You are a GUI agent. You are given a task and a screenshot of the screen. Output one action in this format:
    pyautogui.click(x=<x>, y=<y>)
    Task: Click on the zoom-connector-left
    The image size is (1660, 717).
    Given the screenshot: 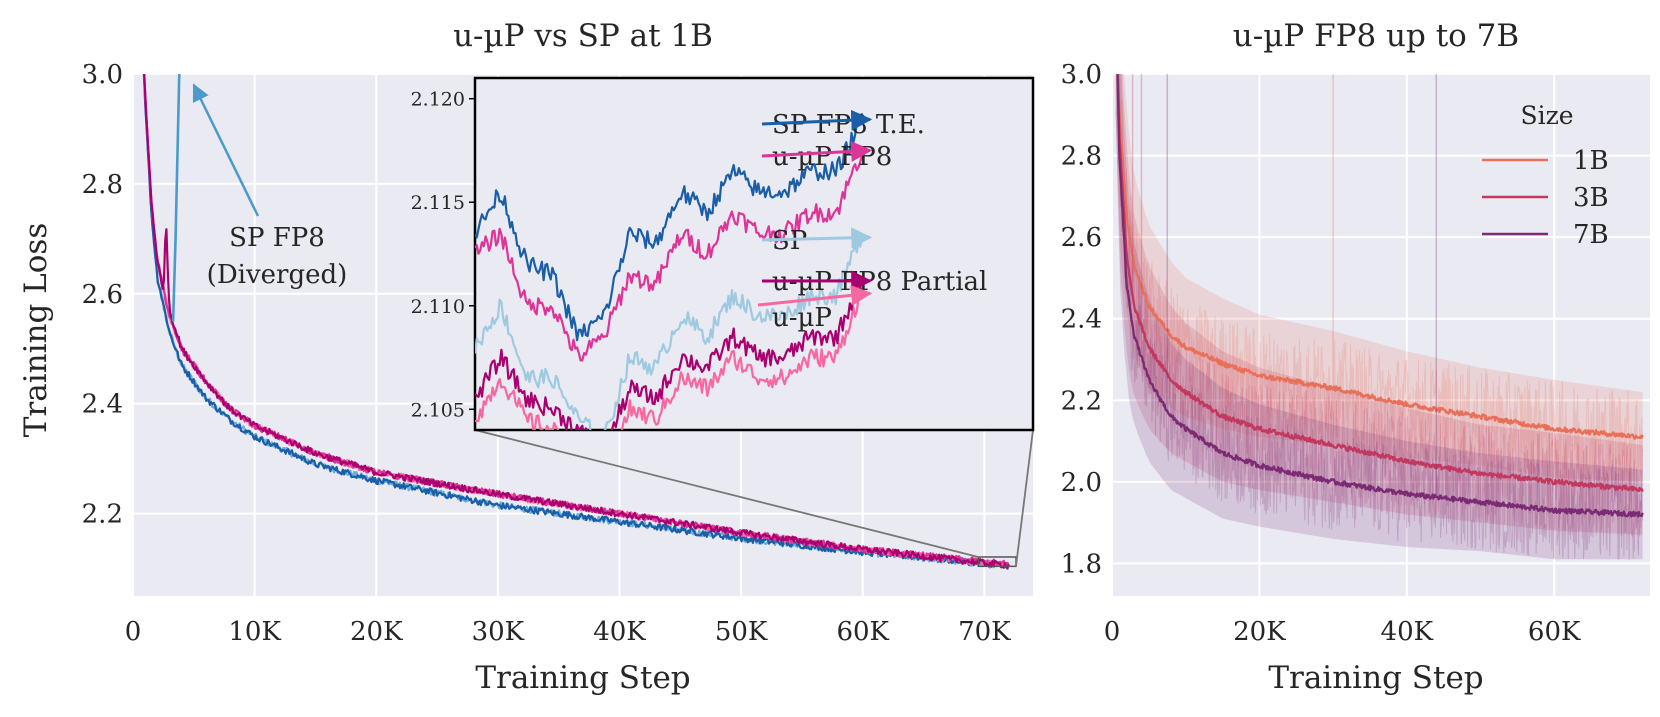 What is the action you would take?
    pyautogui.click(x=726, y=493)
    